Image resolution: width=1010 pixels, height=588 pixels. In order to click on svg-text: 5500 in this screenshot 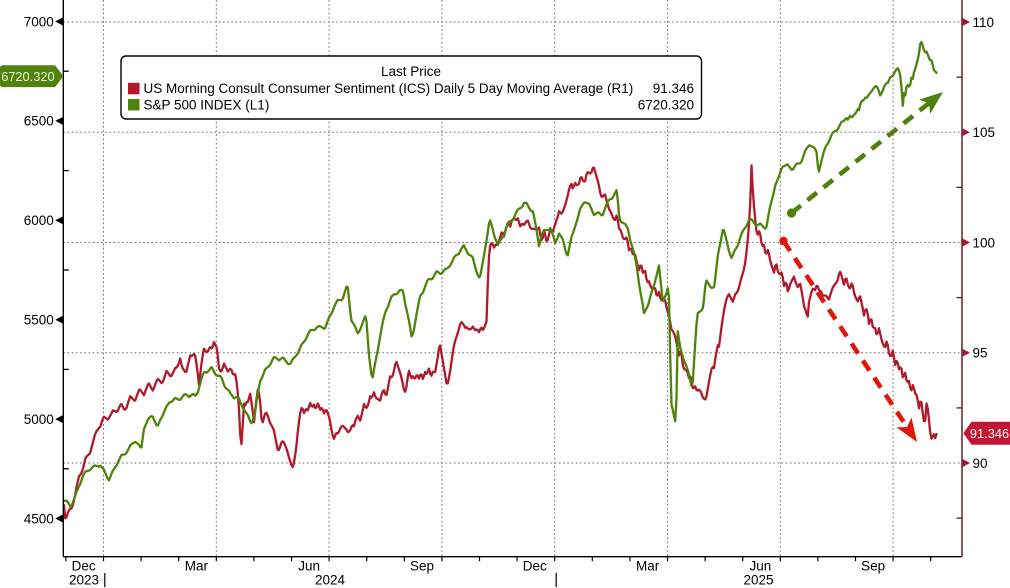, I will do `click(39, 320)`.